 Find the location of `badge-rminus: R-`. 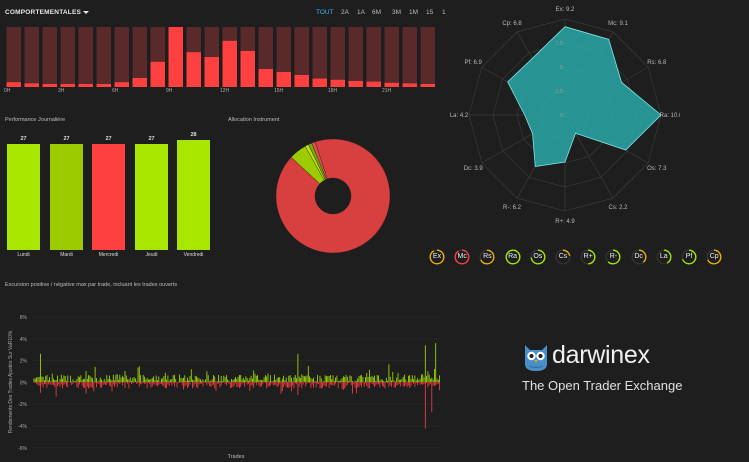

badge-rminus: R- is located at coordinates (613, 257).